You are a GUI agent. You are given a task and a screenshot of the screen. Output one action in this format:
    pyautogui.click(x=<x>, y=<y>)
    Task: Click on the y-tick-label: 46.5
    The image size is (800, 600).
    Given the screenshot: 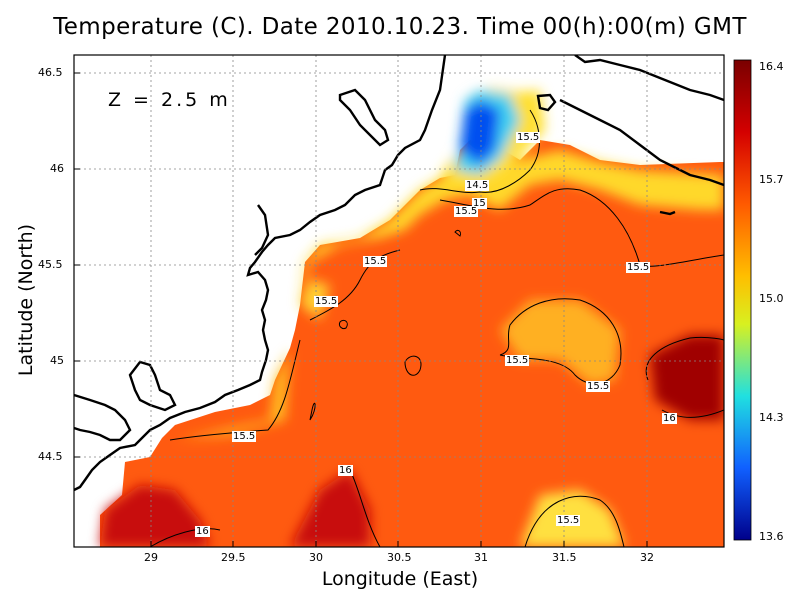 What is the action you would take?
    pyautogui.click(x=50, y=72)
    